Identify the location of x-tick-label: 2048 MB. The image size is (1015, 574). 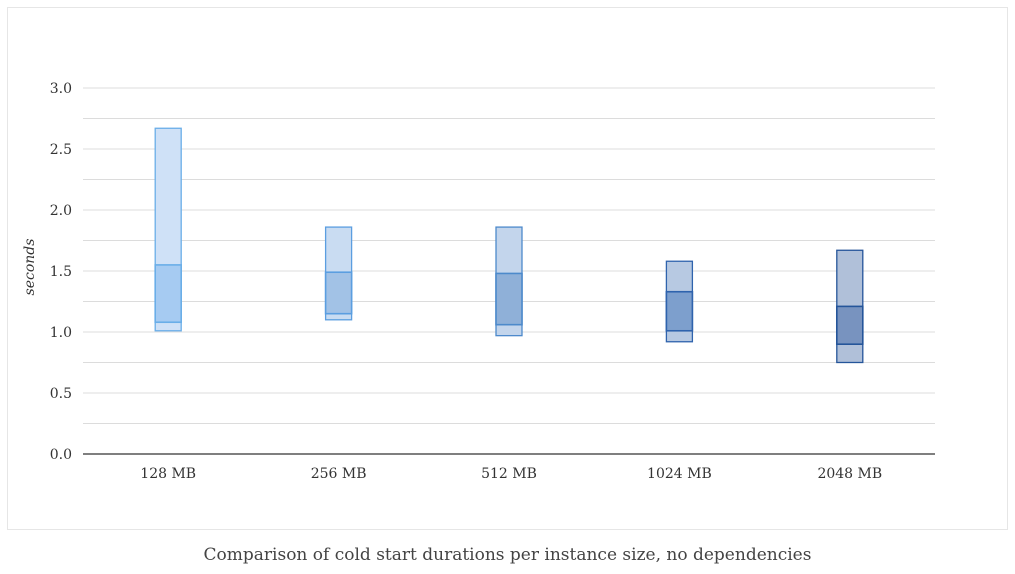
(849, 474).